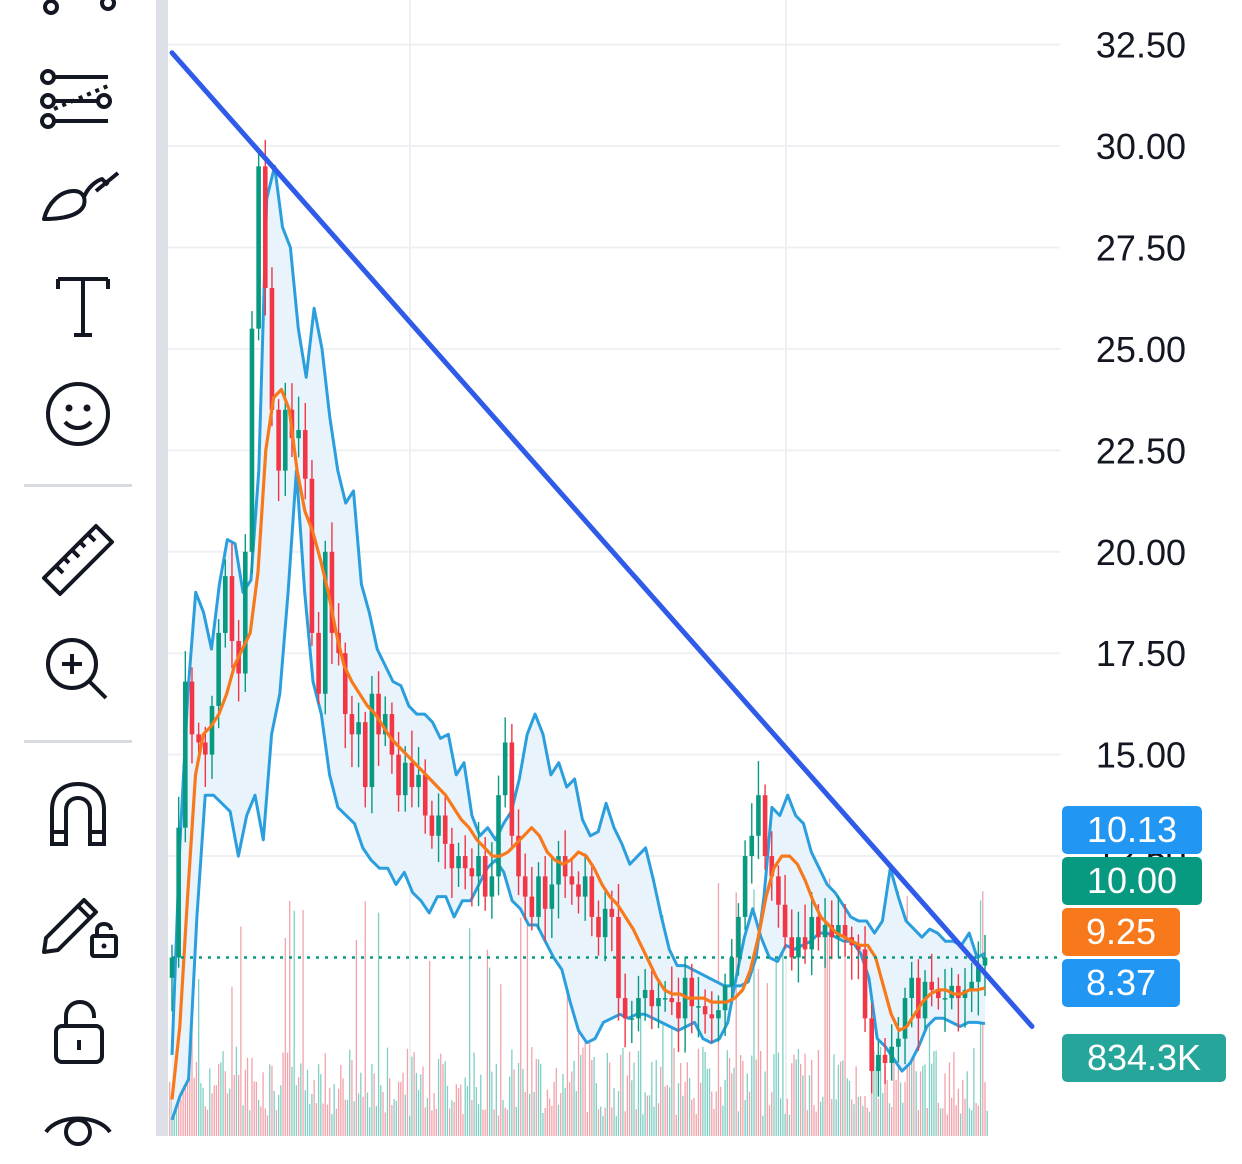  I want to click on toolbar-divider, so click(78, 741).